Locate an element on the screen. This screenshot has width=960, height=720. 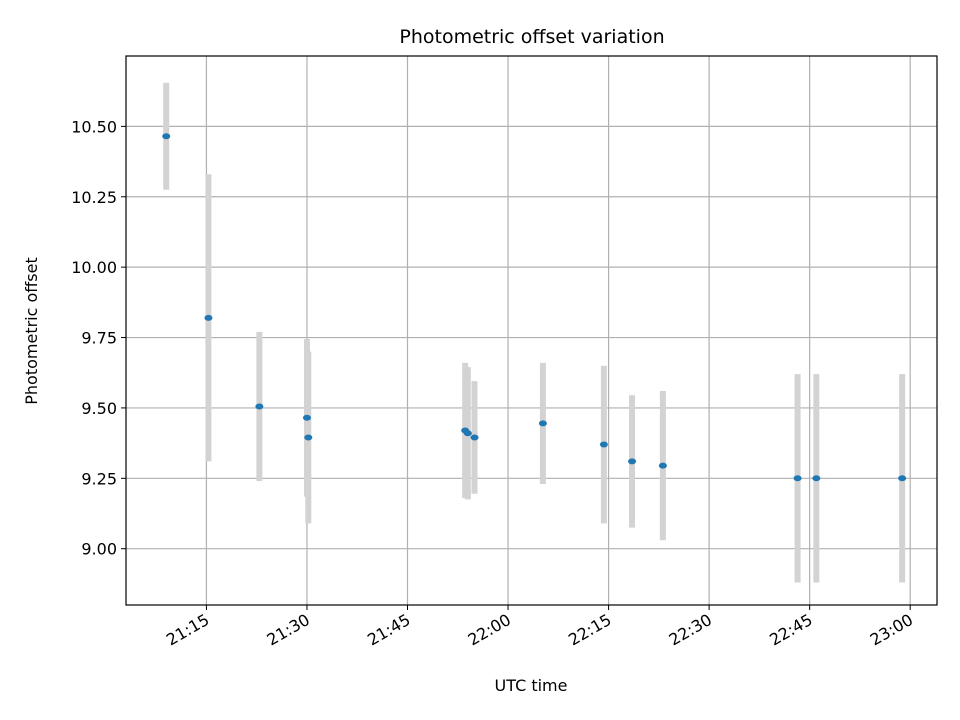
y-tick-label: 9.50 is located at coordinates (99, 408).